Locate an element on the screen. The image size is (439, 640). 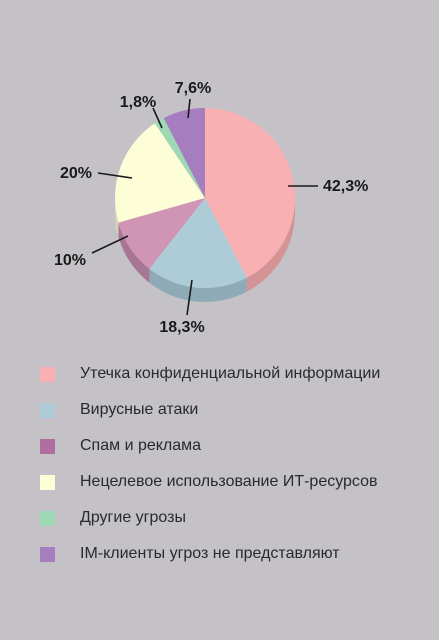
slice-value-label: 7,6% is located at coordinates (193, 88).